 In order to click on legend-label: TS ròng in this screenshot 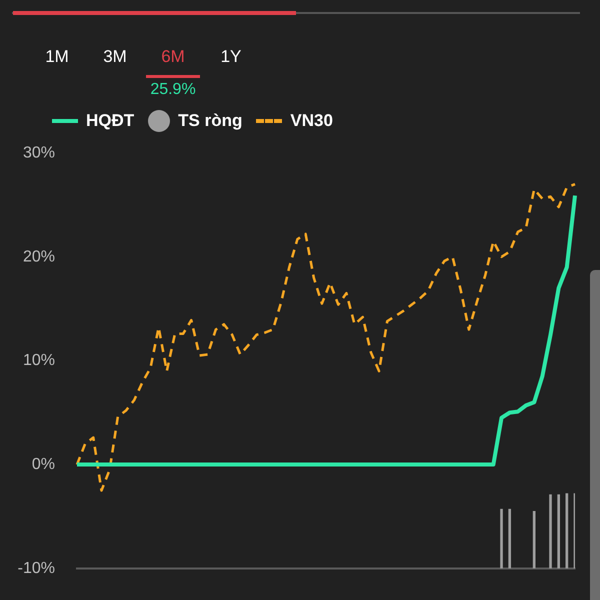, I will do `click(210, 121)`.